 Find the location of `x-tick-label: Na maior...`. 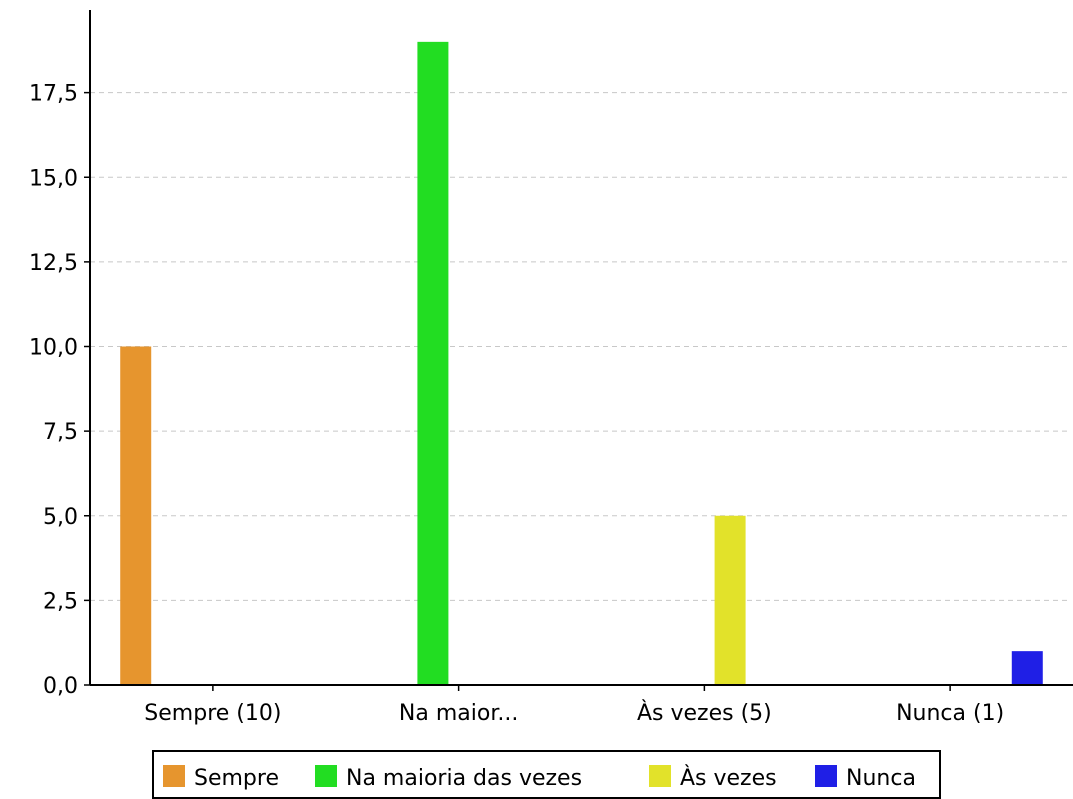

x-tick-label: Na maior... is located at coordinates (458, 713).